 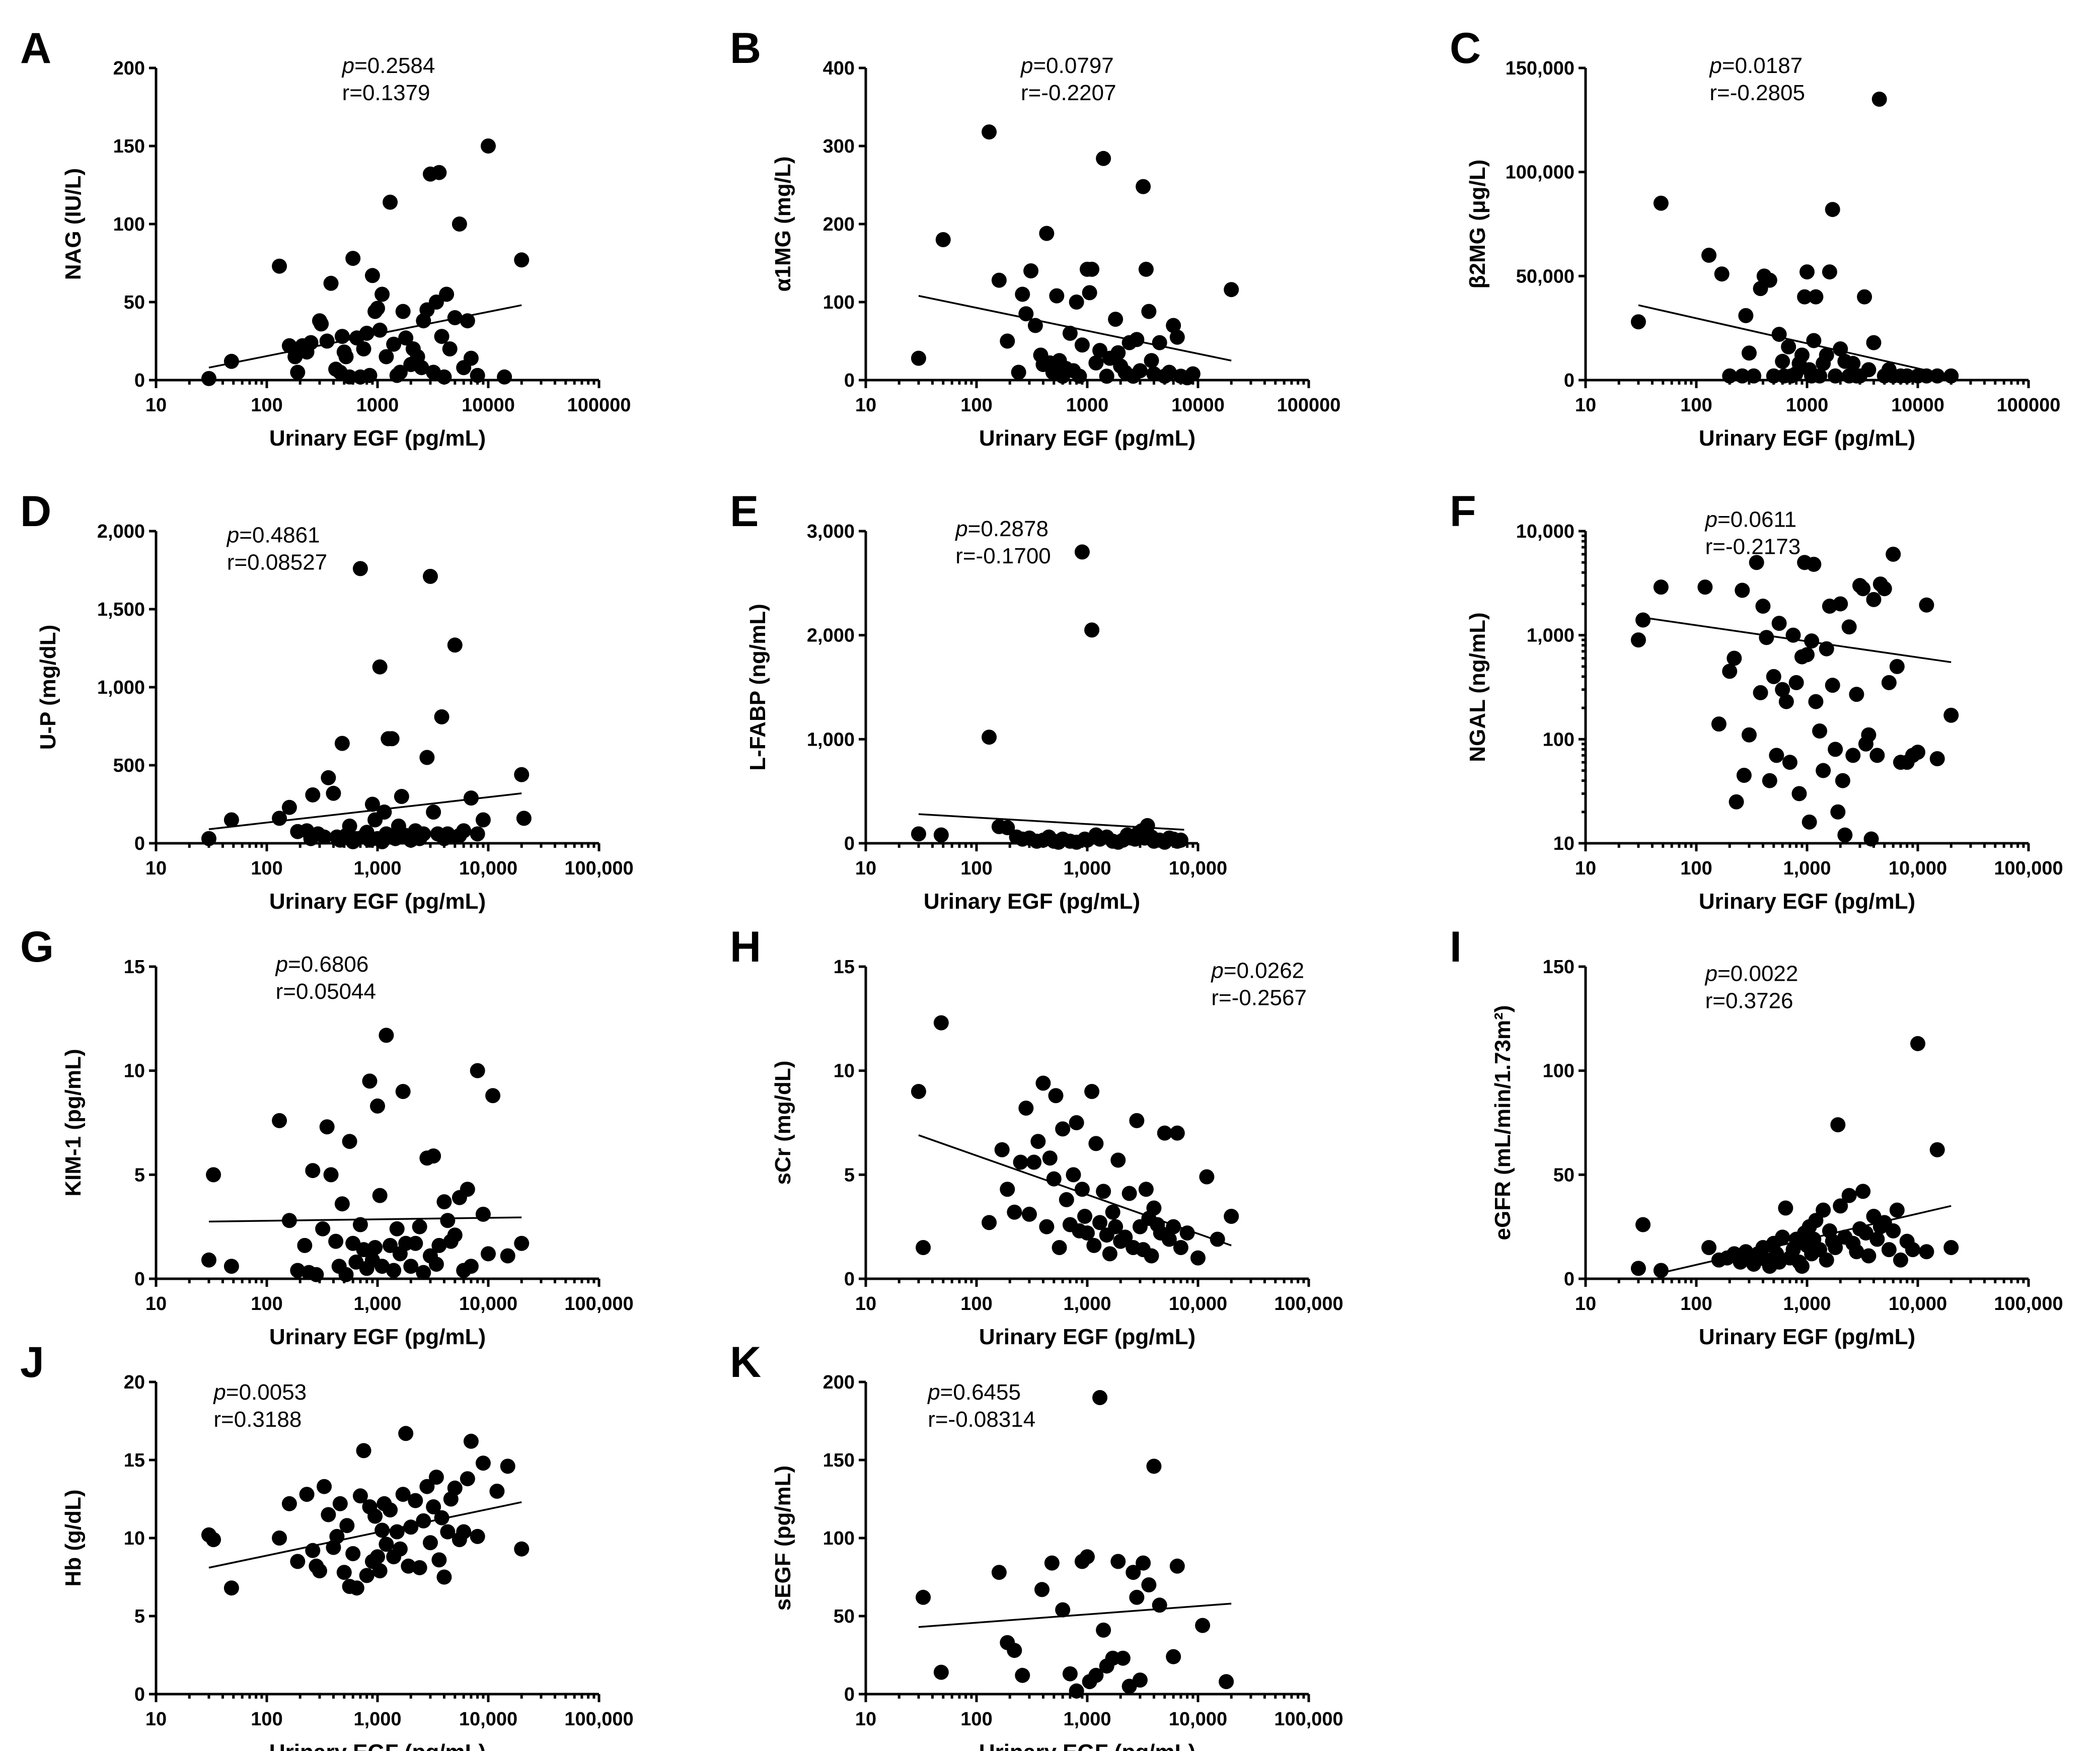 What do you see at coordinates (981, 1419) in the screenshot?
I see `r-value: r=-0.08314` at bounding box center [981, 1419].